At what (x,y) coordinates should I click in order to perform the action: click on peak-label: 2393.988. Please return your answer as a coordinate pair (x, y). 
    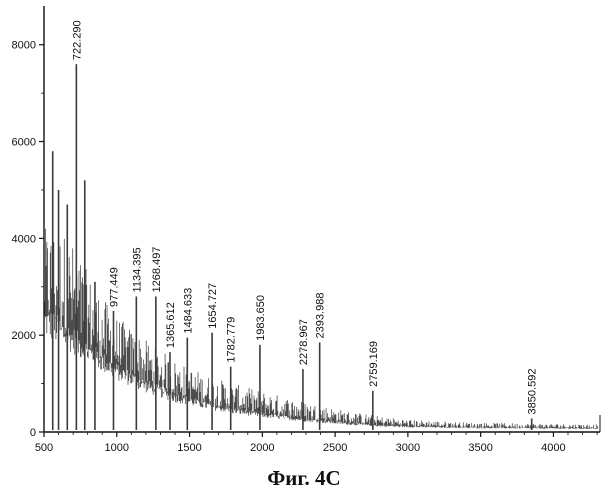
    Looking at the image, I should click on (321, 316).